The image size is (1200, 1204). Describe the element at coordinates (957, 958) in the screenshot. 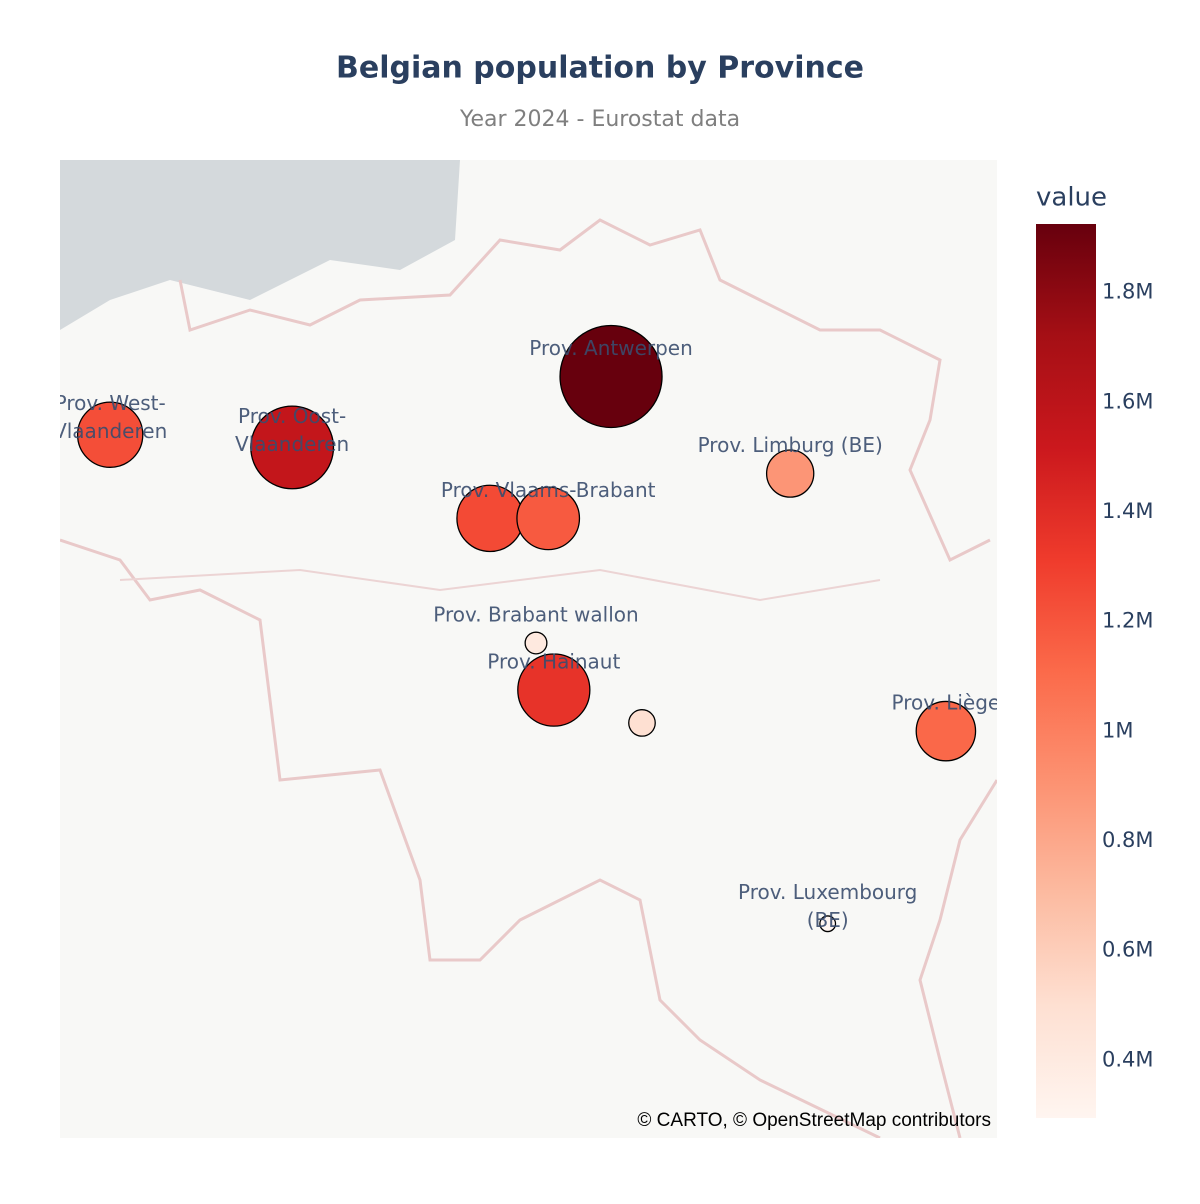

I see `border` at that location.